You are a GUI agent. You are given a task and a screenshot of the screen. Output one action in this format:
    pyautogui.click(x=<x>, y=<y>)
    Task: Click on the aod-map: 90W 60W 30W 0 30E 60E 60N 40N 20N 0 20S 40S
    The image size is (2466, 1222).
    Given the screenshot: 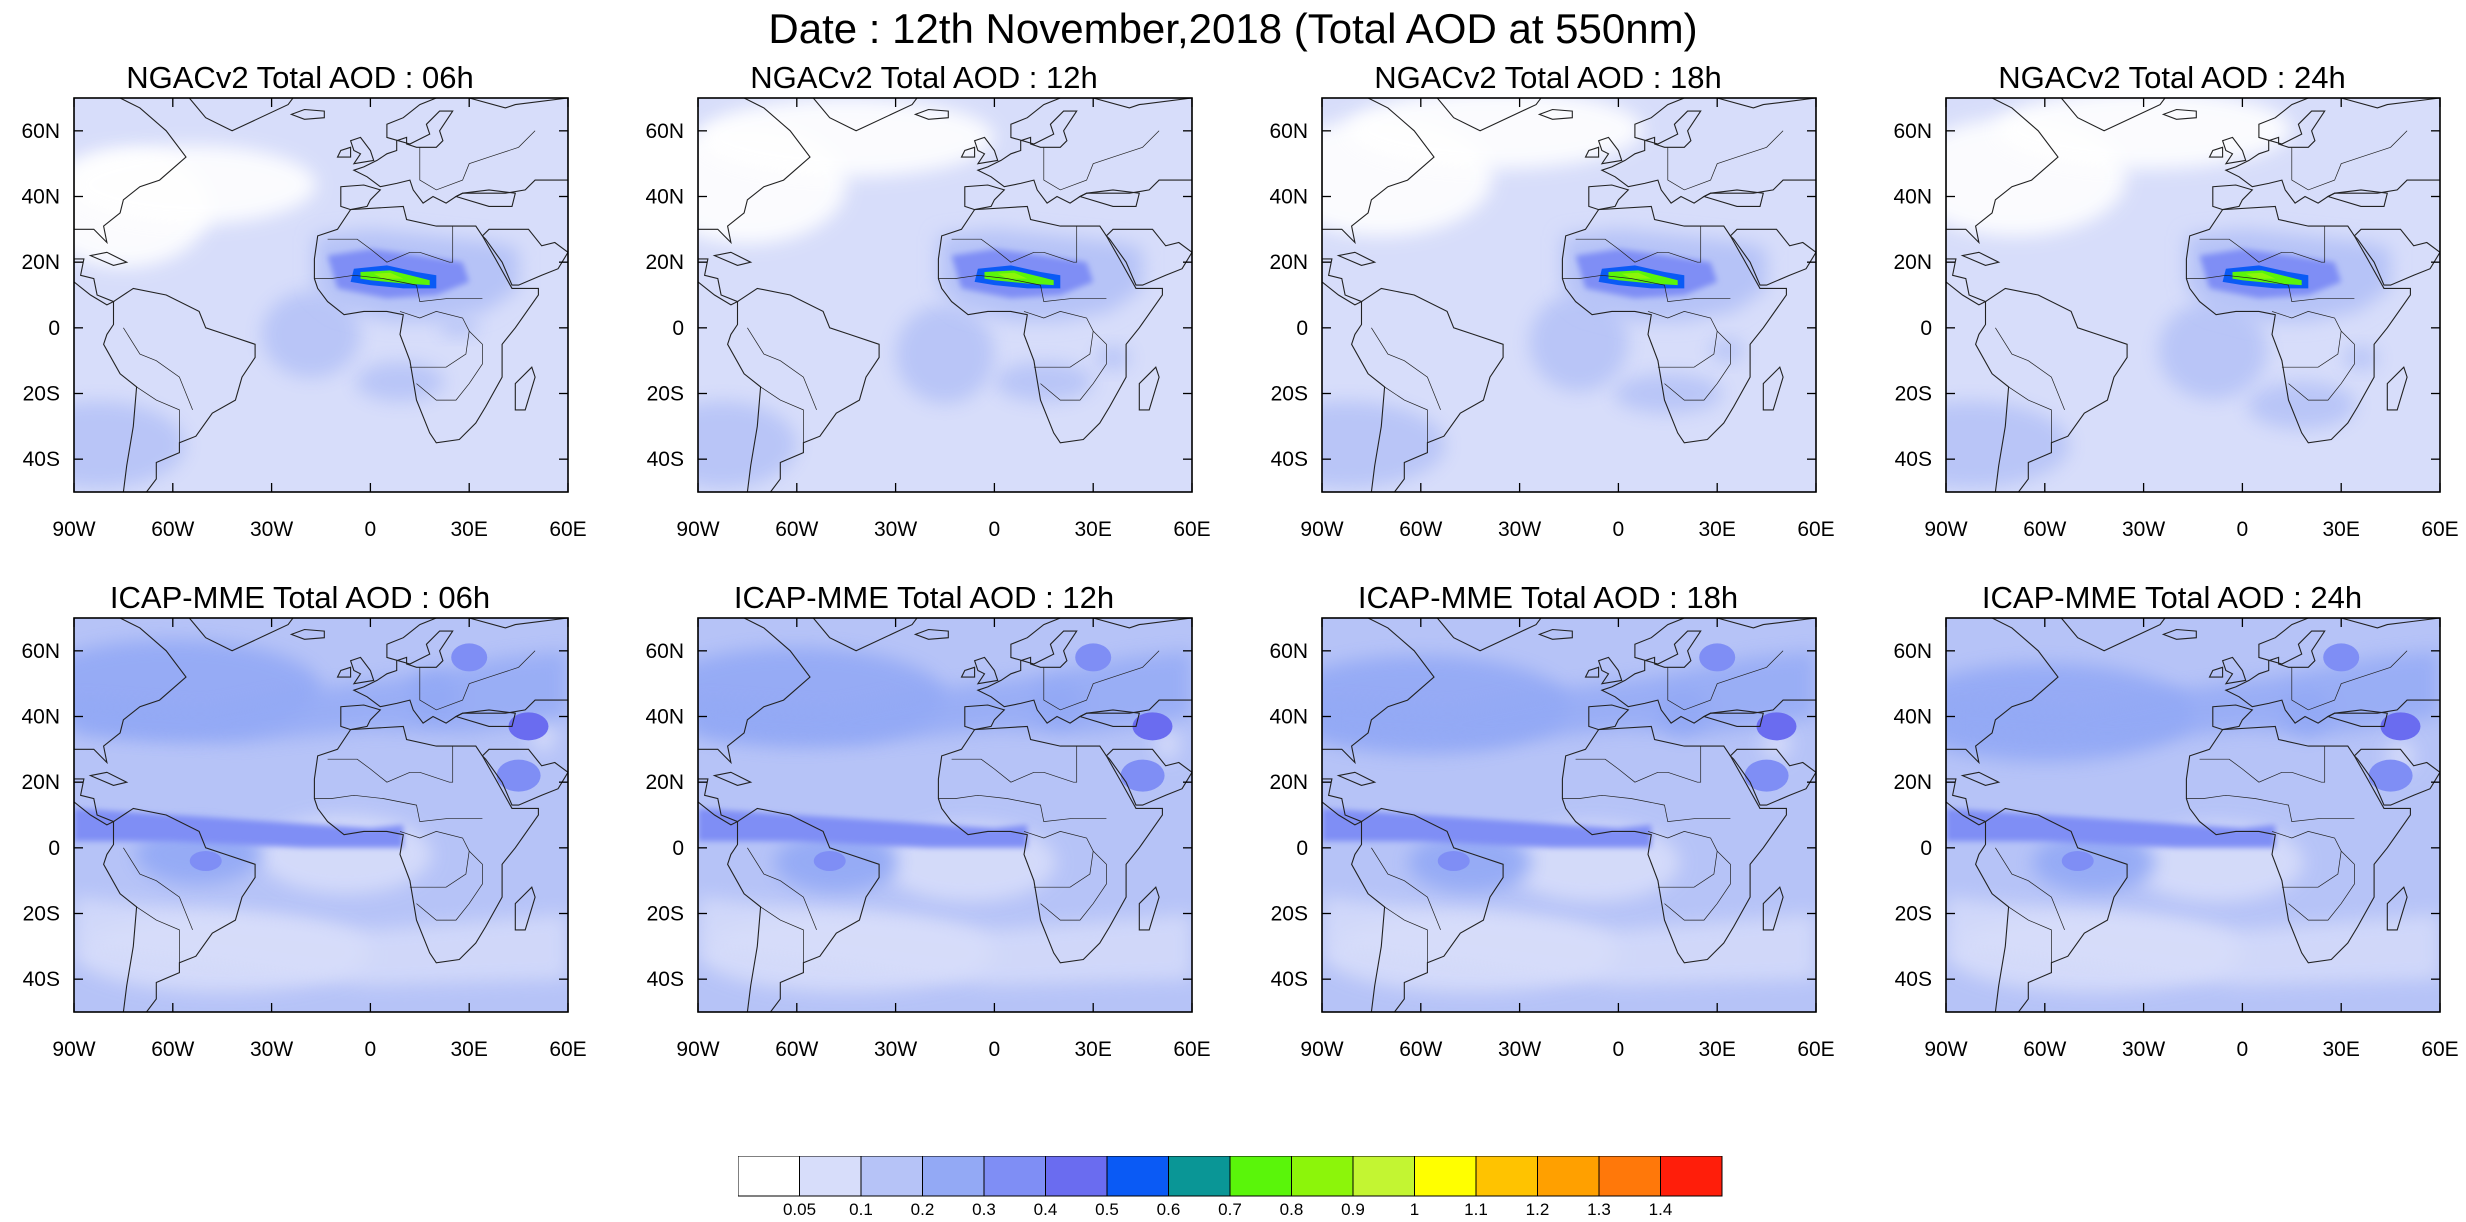 What is the action you would take?
    pyautogui.click(x=1552, y=839)
    